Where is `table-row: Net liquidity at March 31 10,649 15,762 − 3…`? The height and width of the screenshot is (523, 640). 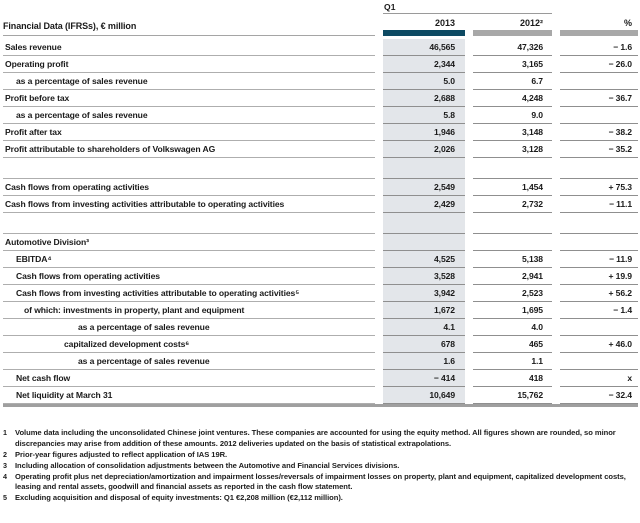
table-row: Net liquidity at March 31 10,649 15,762 − 3… is located at coordinates (320, 395).